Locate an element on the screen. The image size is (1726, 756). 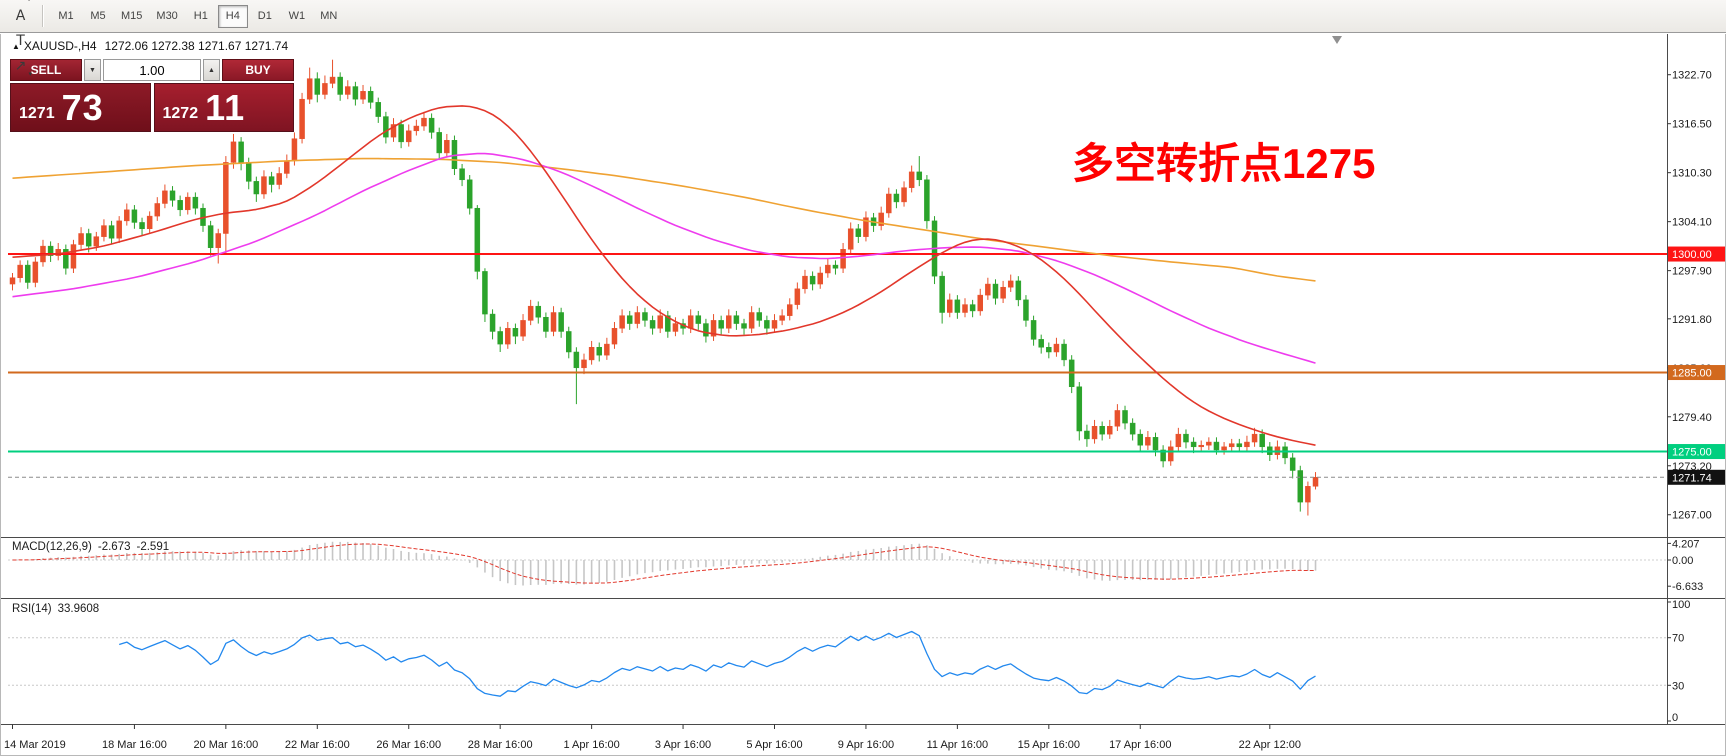
rsi-axis-label: 30 is located at coordinates (1678, 686).